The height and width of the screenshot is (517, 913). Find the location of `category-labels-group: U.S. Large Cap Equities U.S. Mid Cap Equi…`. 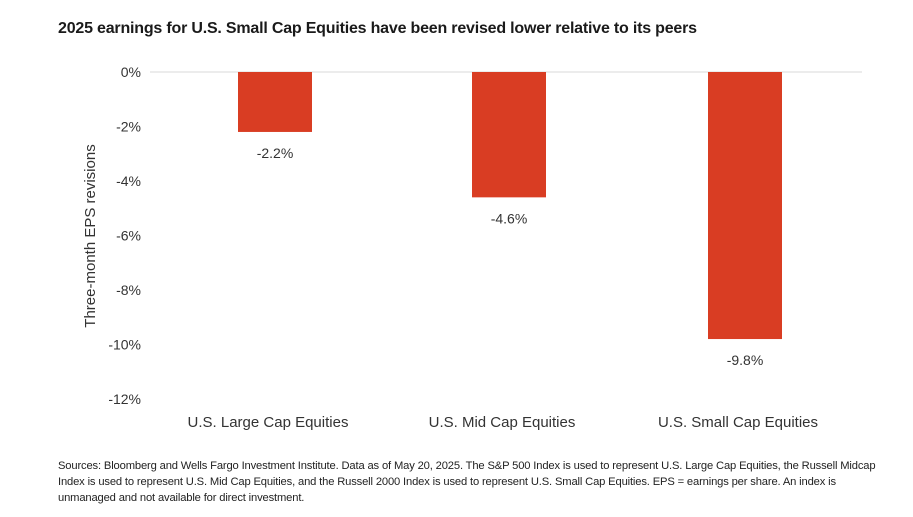

category-labels-group: U.S. Large Cap Equities U.S. Mid Cap Equi… is located at coordinates (503, 422).